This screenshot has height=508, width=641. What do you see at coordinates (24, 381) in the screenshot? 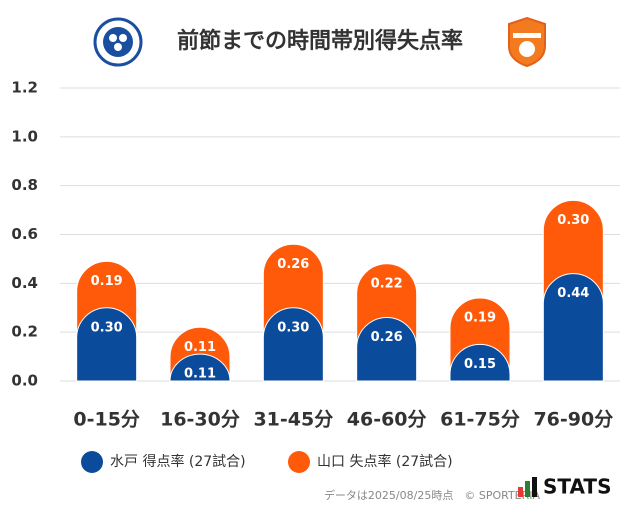
I see `y-tick-label: 0.0` at bounding box center [24, 381].